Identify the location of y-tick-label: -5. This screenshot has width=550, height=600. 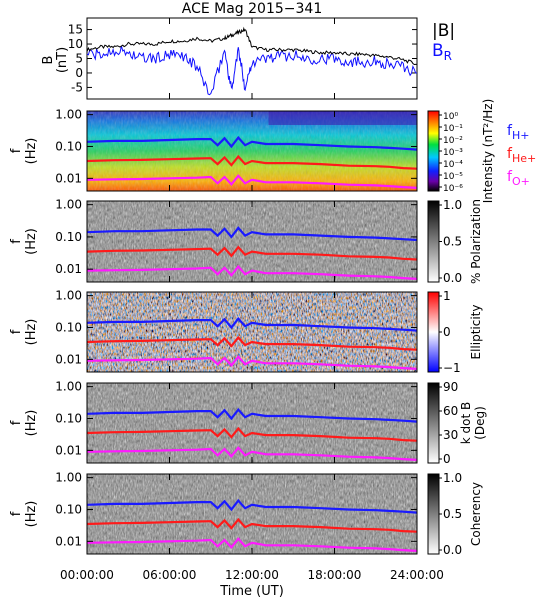
(77, 87).